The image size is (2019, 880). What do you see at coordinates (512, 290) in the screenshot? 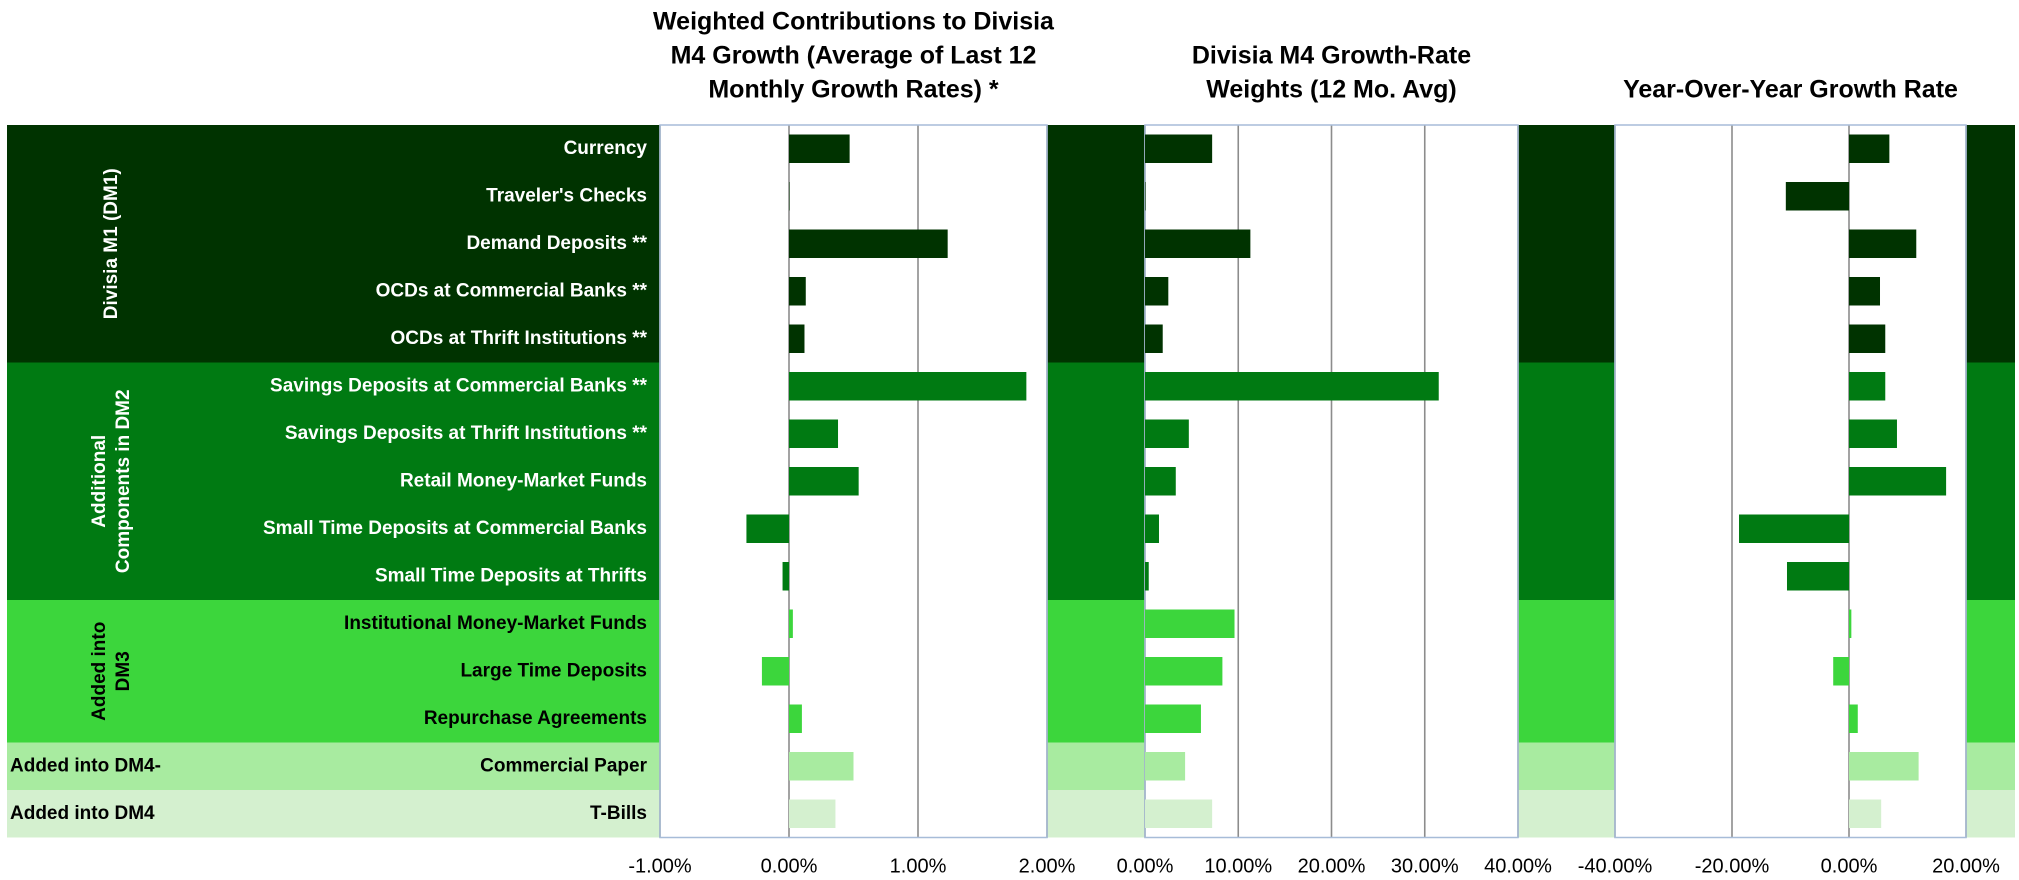
I see `row-label: OCDs at Commercial Banks **` at bounding box center [512, 290].